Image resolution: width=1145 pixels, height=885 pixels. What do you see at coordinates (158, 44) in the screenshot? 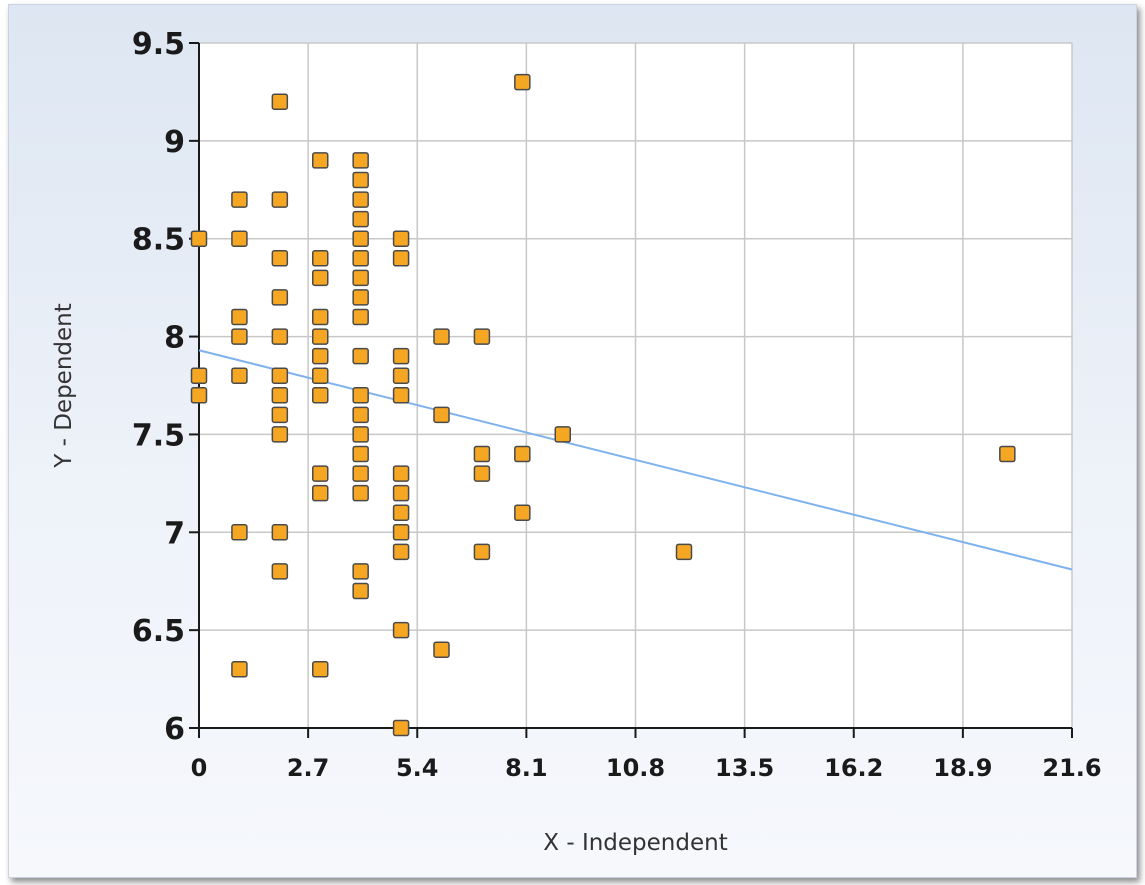
I see `y-tick-label: 9.5` at bounding box center [158, 44].